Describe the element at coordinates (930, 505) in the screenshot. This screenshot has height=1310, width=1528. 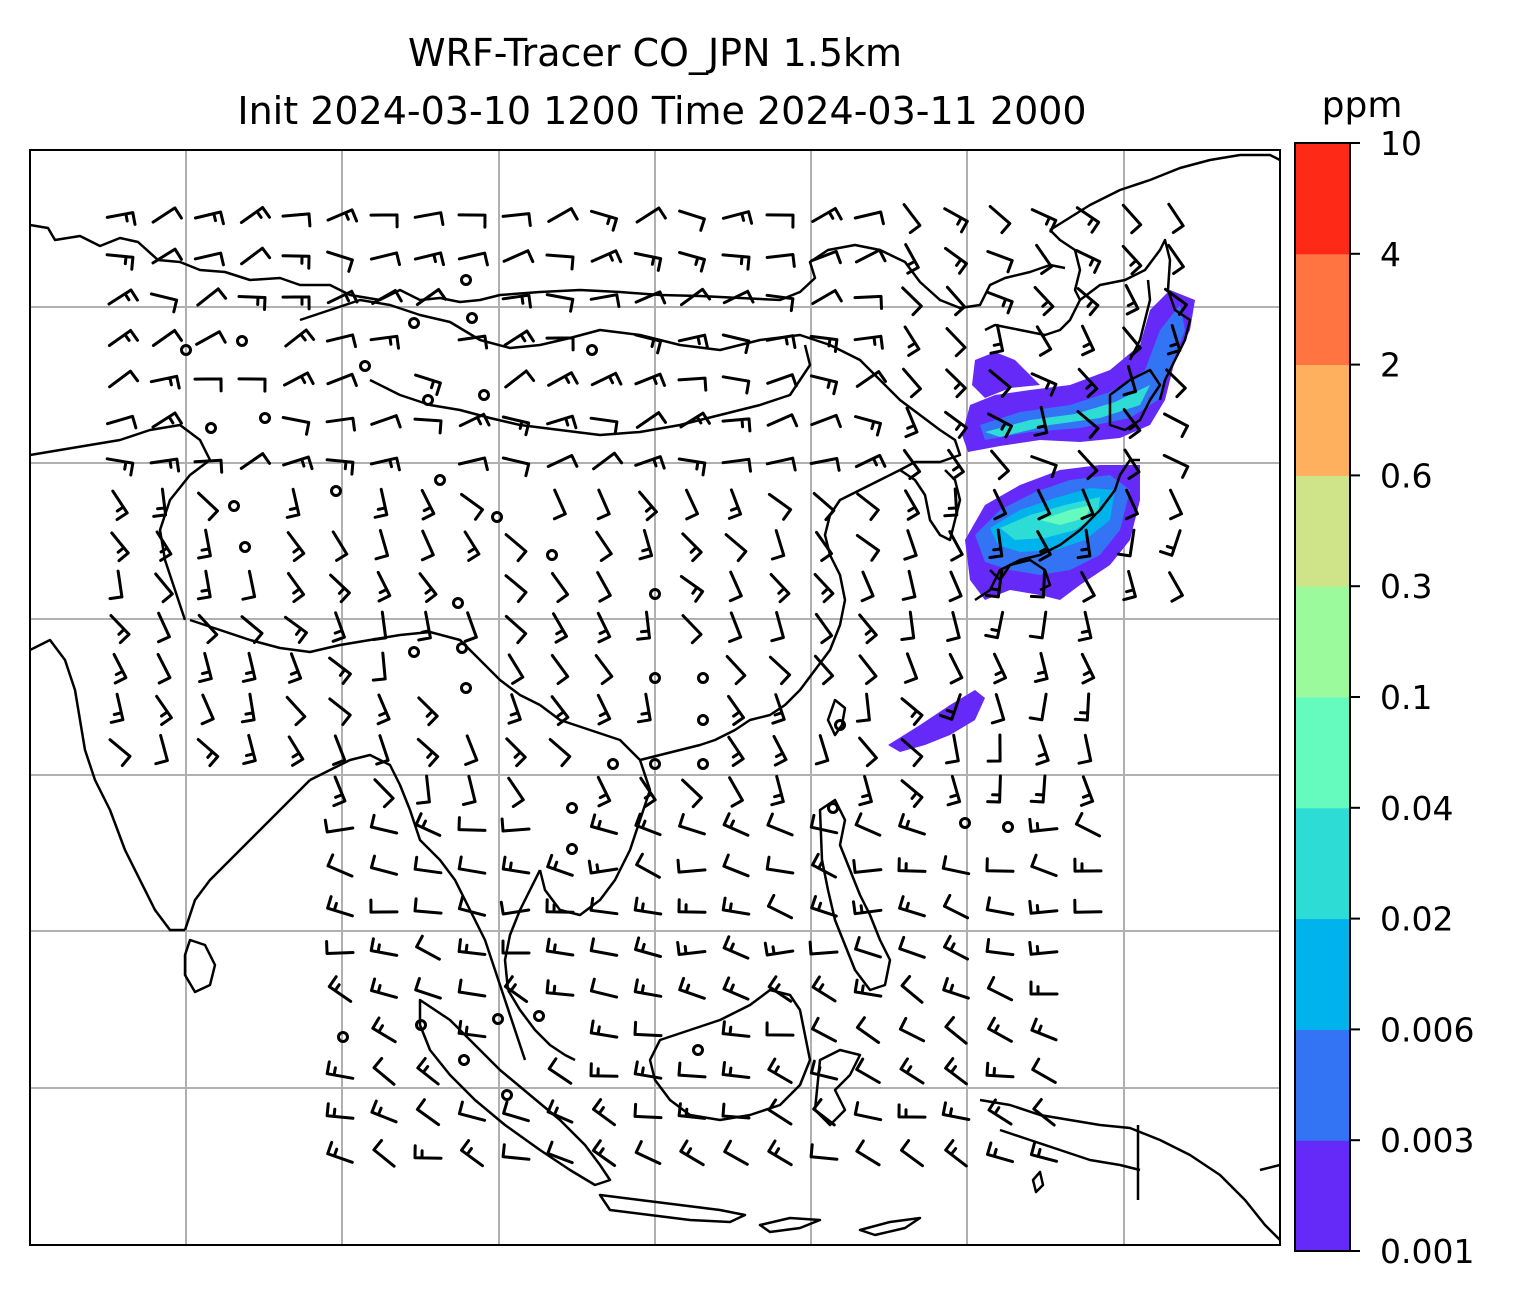
I see `coast-korea` at that location.